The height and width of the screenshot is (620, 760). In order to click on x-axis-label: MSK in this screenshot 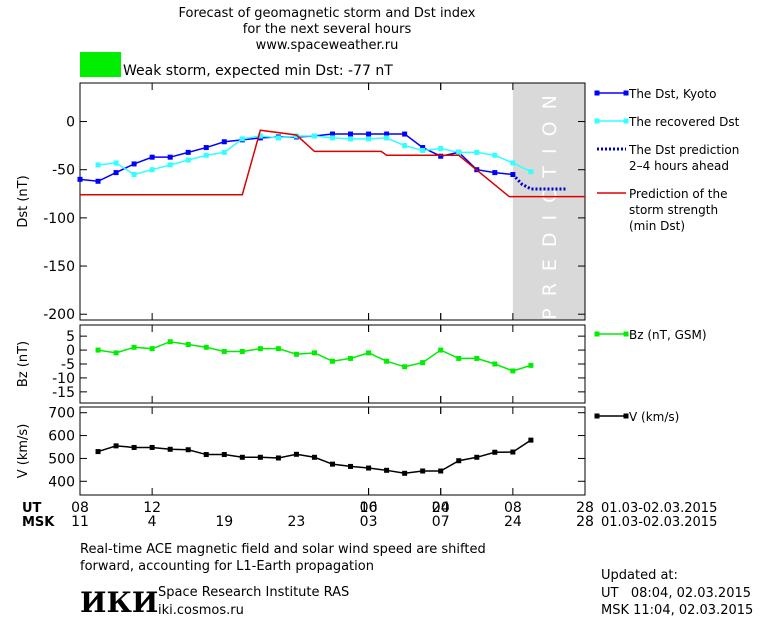, I will do `click(38, 522)`.